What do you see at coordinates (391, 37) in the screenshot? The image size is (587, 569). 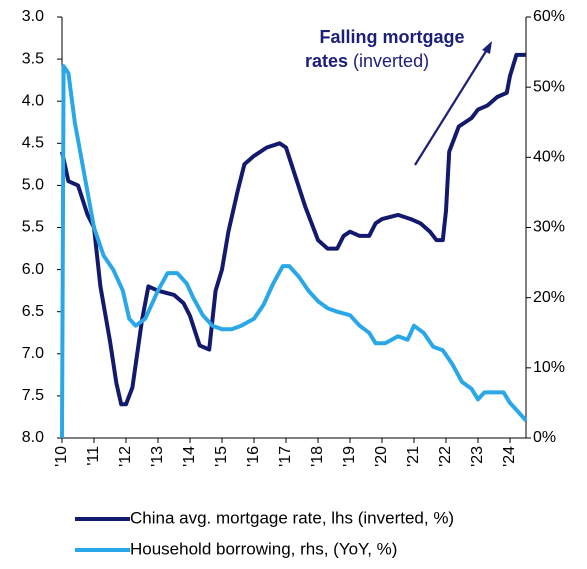 I see `annotation-line1: Falling mortgage` at bounding box center [391, 37].